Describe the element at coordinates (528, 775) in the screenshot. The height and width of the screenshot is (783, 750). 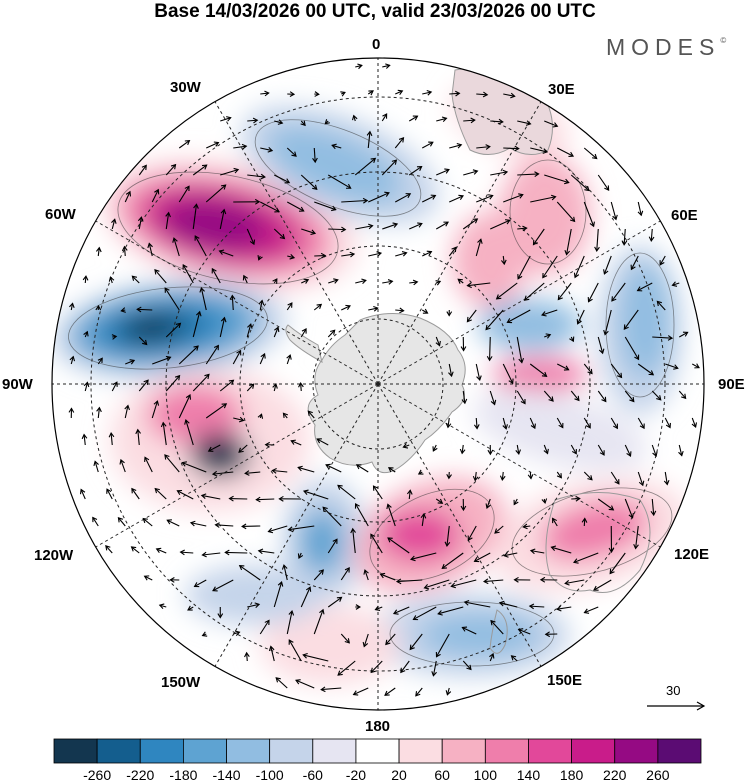
I see `colorbar-tick: 140` at that location.